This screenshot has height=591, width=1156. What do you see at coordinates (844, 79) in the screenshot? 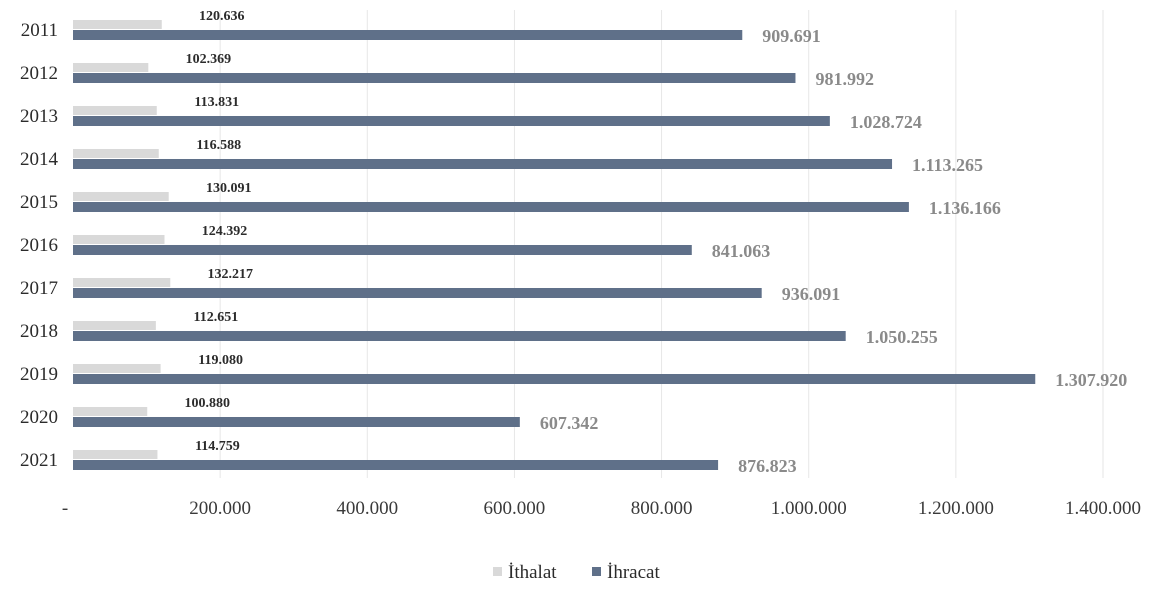
I see `data-label-ihracat: 981.992` at bounding box center [844, 79].